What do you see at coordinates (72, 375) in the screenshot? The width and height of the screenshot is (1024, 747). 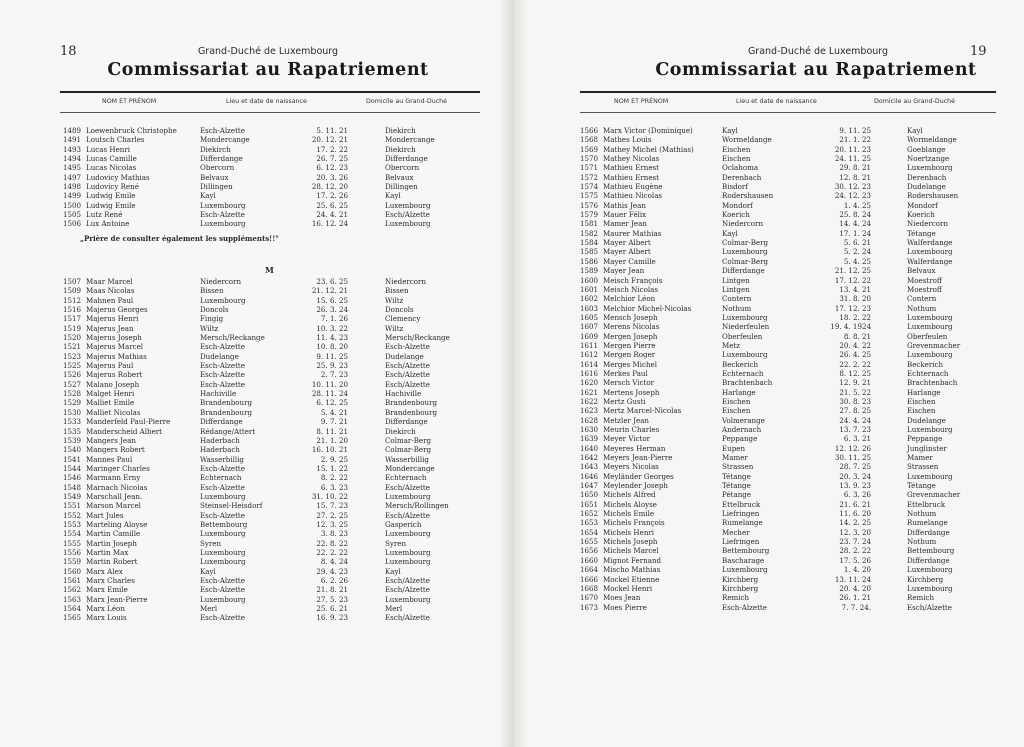 I see `entry-number: 1526` at bounding box center [72, 375].